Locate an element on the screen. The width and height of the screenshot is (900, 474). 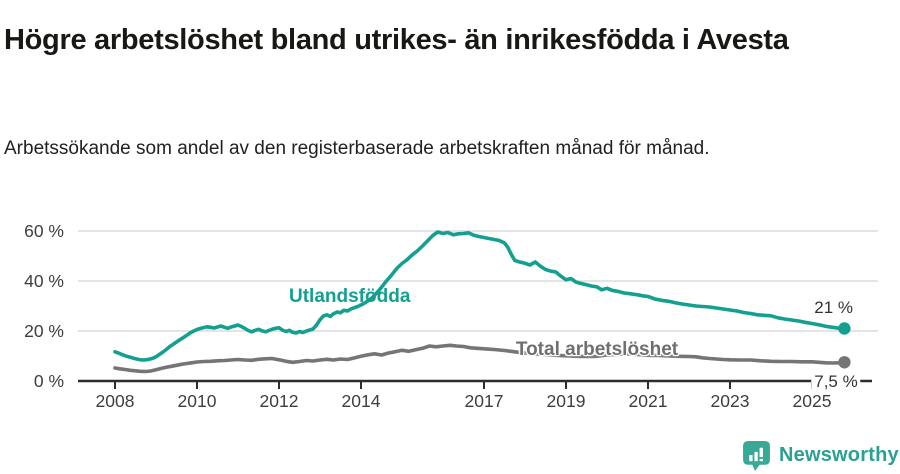
brand-footer: Newsworthy is located at coordinates (820, 455).